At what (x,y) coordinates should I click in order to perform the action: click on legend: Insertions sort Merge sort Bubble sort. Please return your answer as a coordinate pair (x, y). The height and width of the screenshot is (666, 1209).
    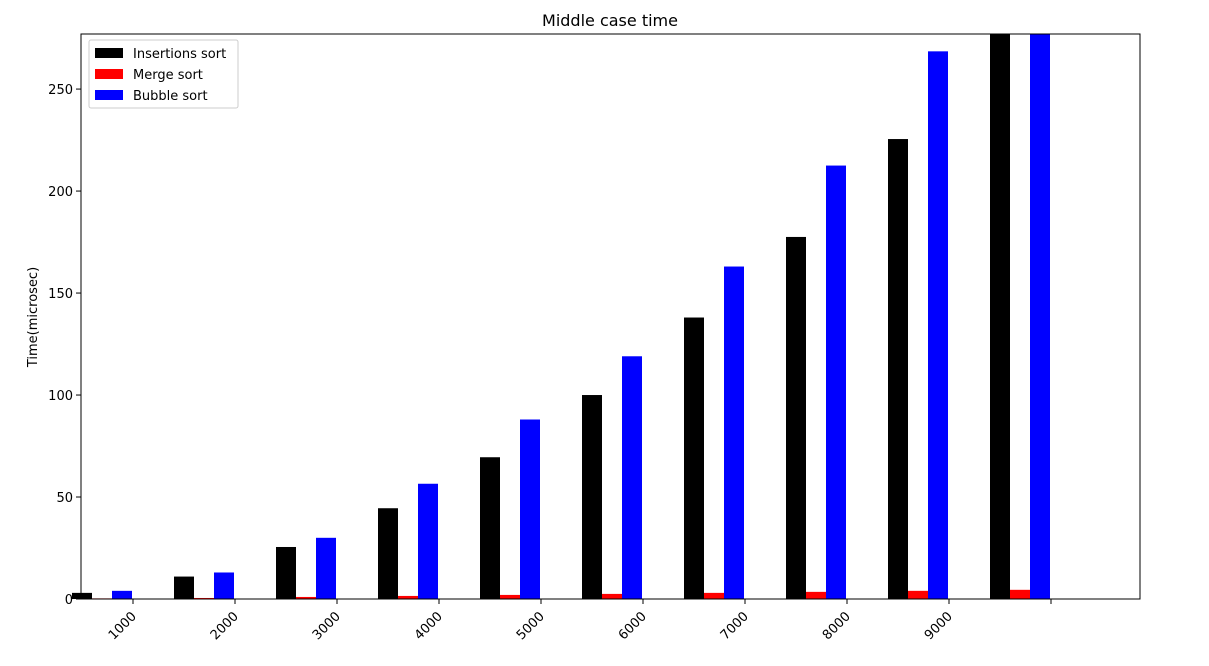
    Looking at the image, I should click on (163, 74).